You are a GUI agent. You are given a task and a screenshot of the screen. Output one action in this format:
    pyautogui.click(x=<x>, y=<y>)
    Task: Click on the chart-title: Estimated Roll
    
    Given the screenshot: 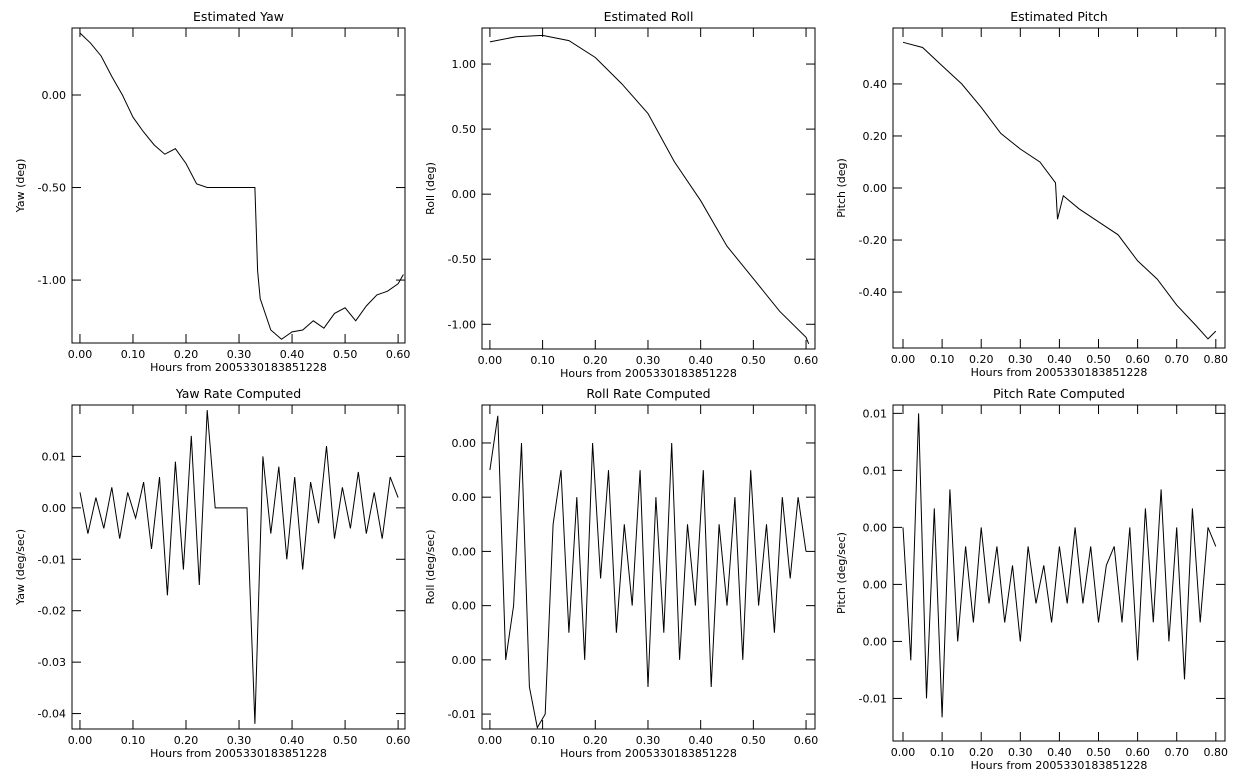 What is the action you would take?
    pyautogui.click(x=649, y=16)
    